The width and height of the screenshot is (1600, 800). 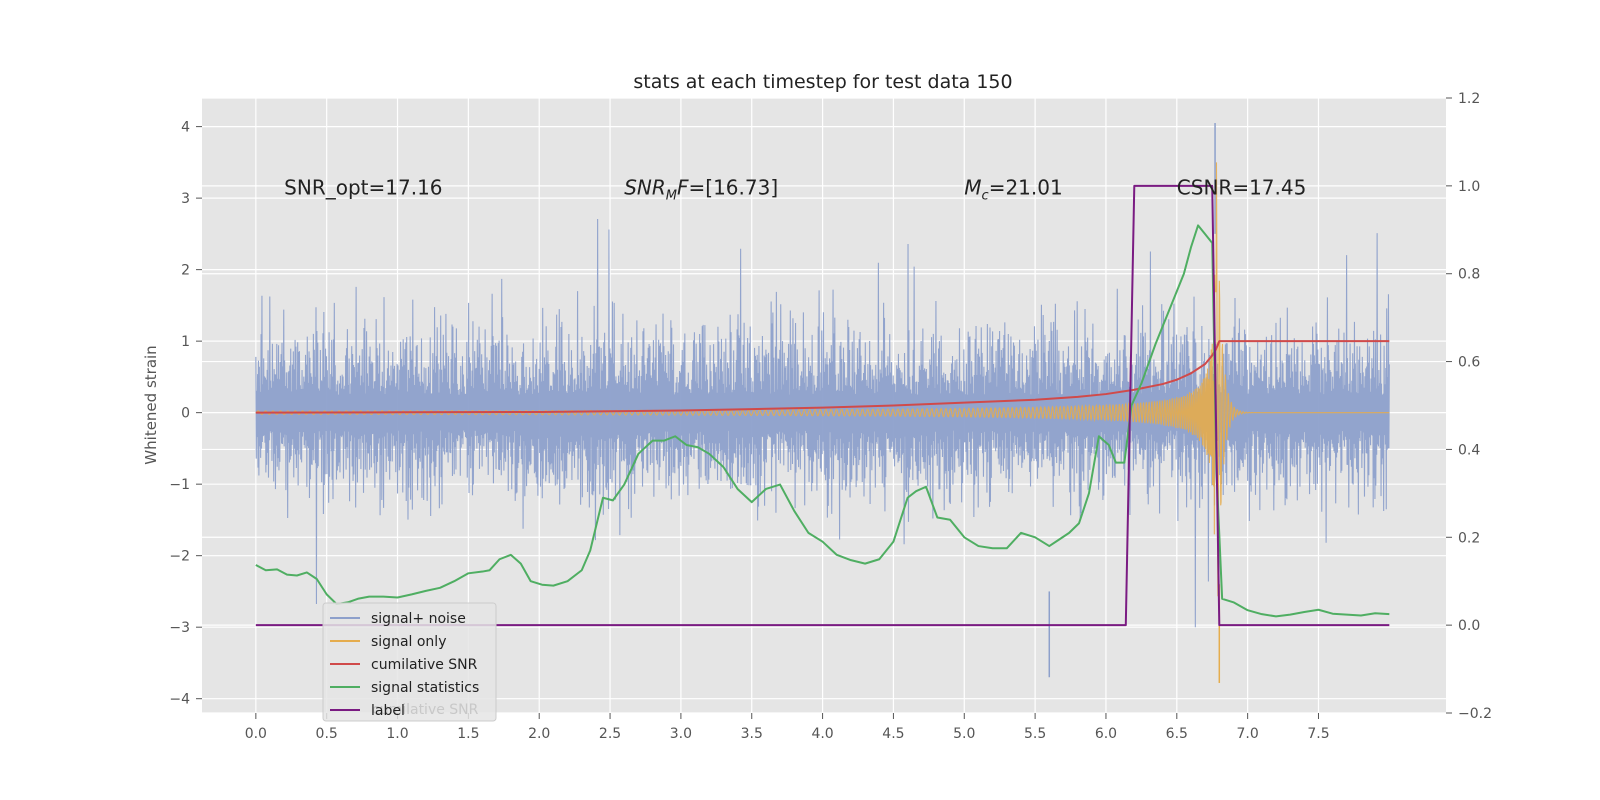 I want to click on annotation: SNR_opt=17.16, so click(x=363, y=187).